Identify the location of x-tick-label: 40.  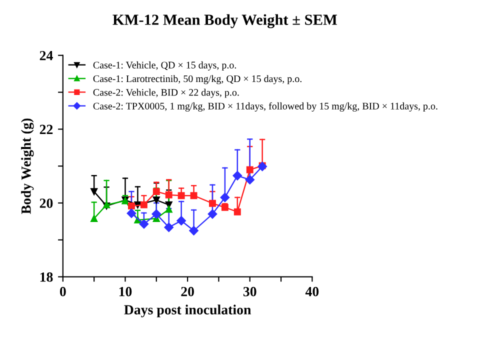
(312, 291).